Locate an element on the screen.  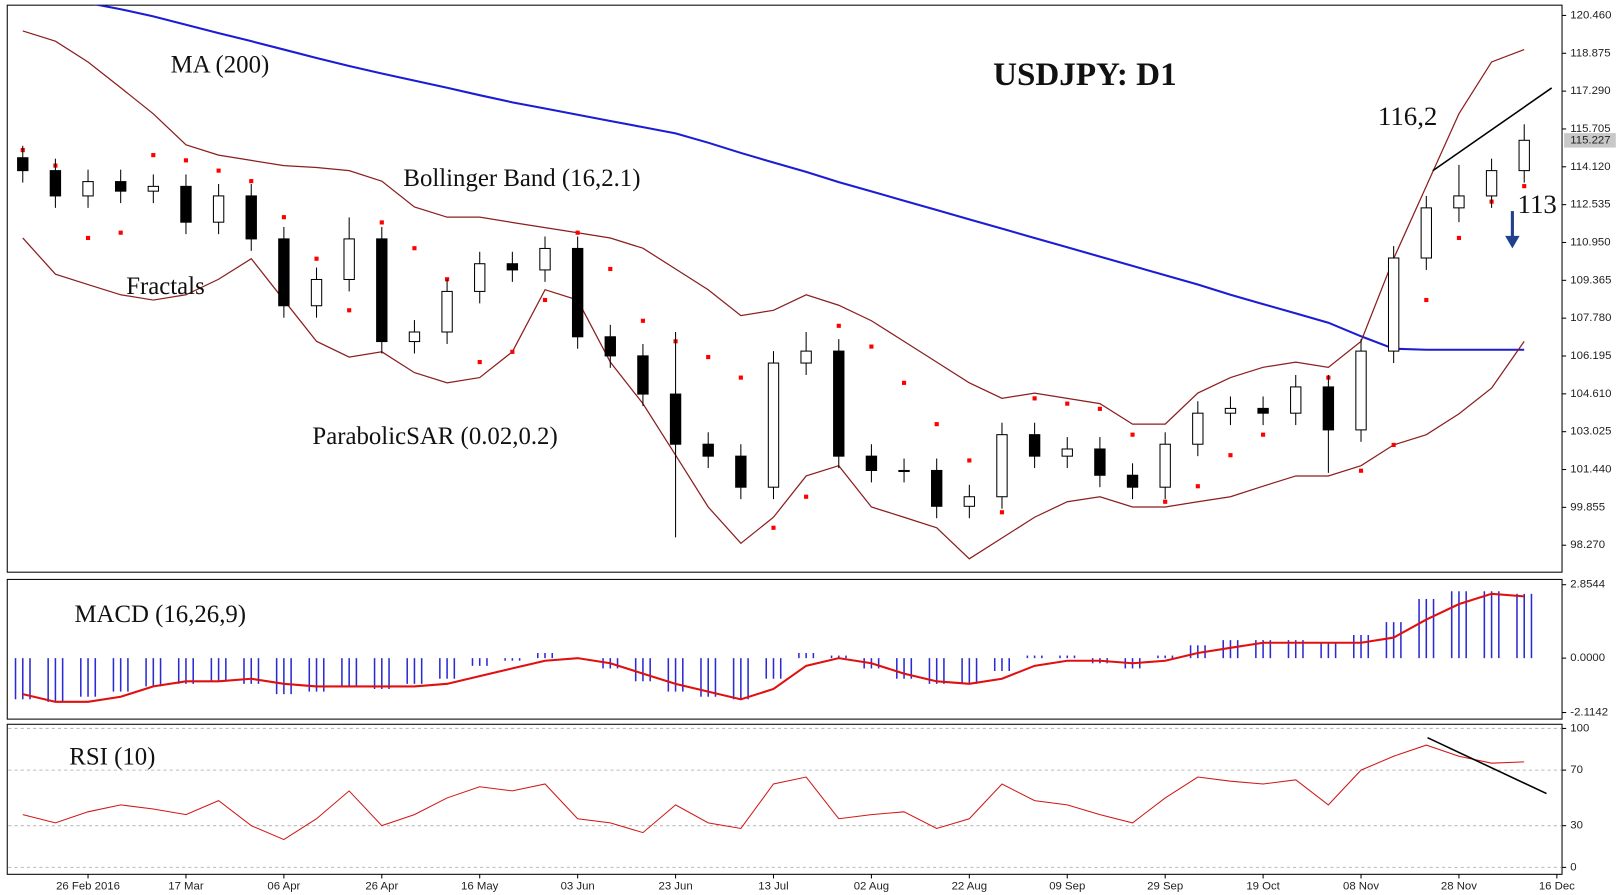
y-tick-label: 104.610 is located at coordinates (1590, 394).